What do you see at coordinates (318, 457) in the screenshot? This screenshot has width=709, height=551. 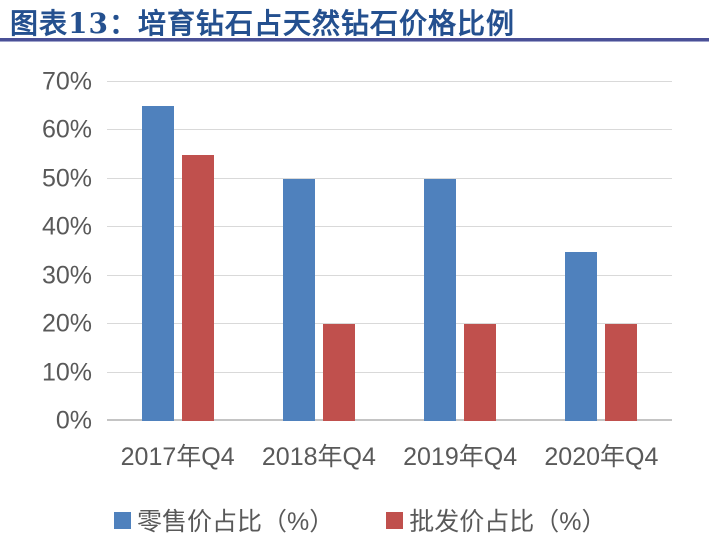 I see `x-tick-label: 2018年Q4` at bounding box center [318, 457].